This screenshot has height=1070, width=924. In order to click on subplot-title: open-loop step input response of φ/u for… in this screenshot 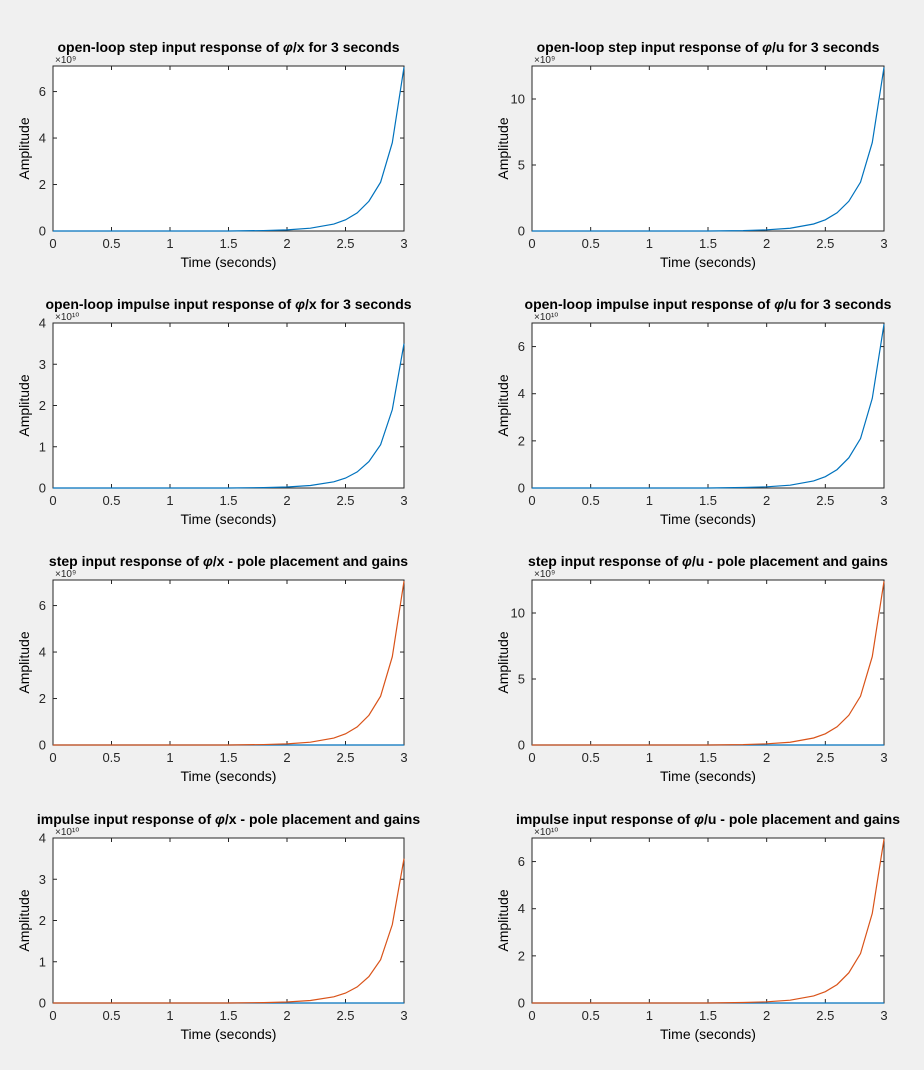, I will do `click(708, 47)`.